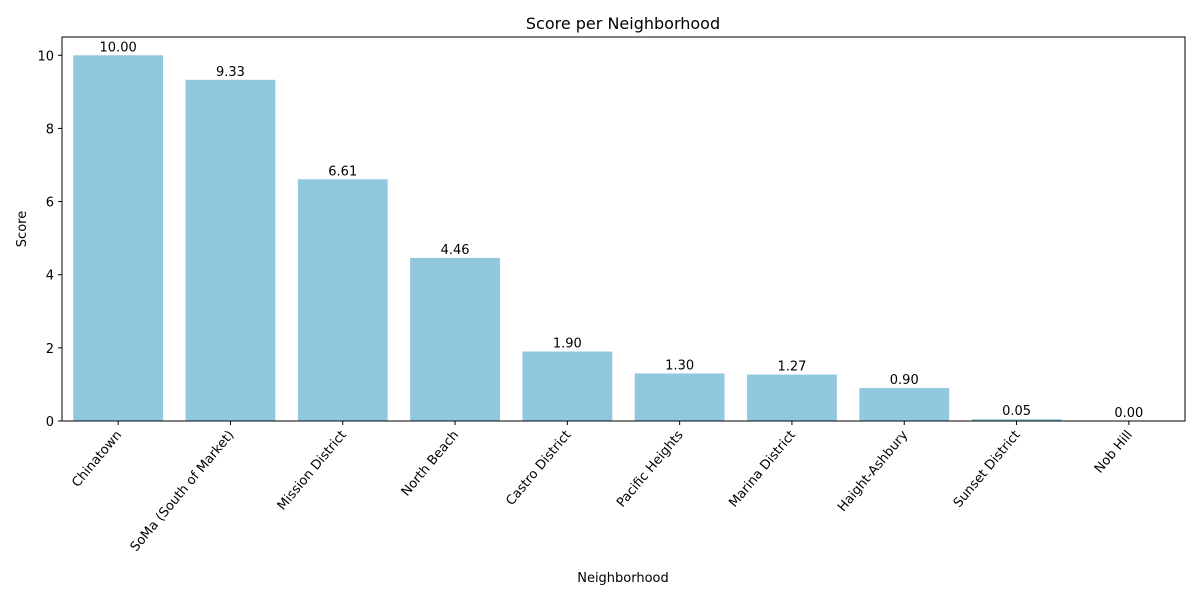 The image size is (1200, 600). Describe the element at coordinates (538, 468) in the screenshot. I see `x-tick-label-4: Castro District` at that location.